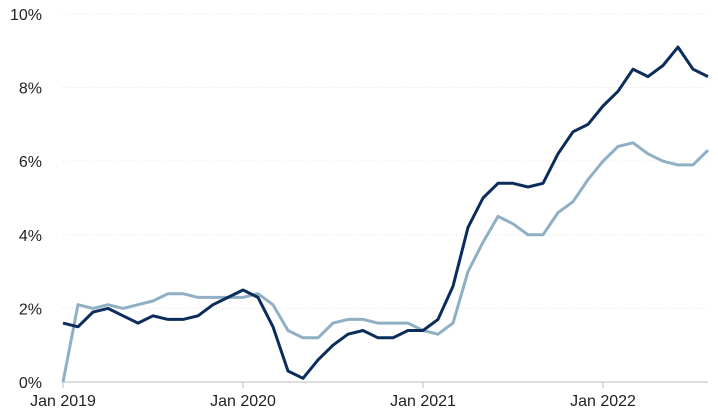  What do you see at coordinates (30, 309) in the screenshot?
I see `y-tick-label: 2%` at bounding box center [30, 309].